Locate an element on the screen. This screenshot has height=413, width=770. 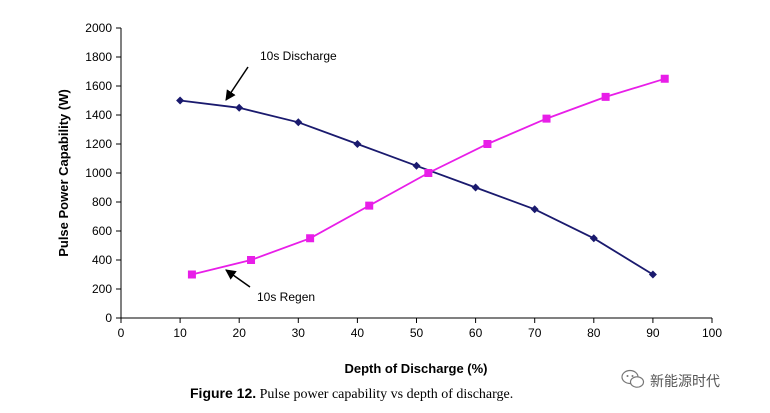
caption-label: Figure 12. is located at coordinates (223, 393).